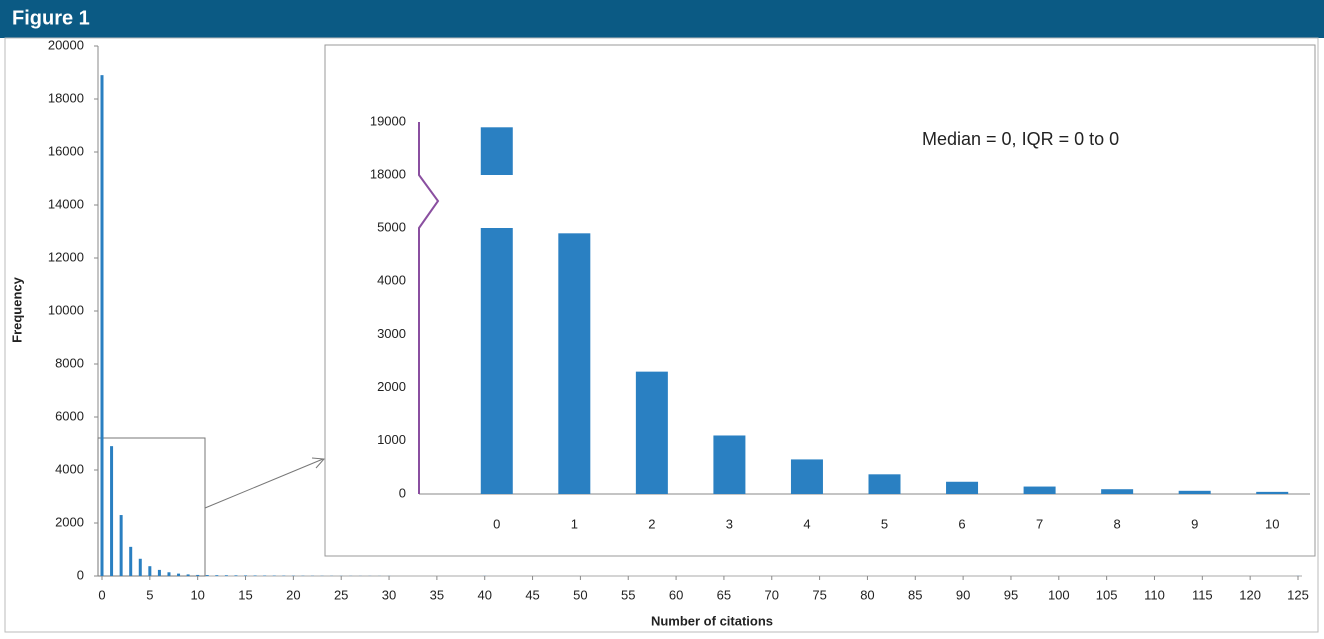 The image size is (1324, 639). What do you see at coordinates (961, 523) in the screenshot?
I see `inset-x-tick-label: 6` at bounding box center [961, 523].